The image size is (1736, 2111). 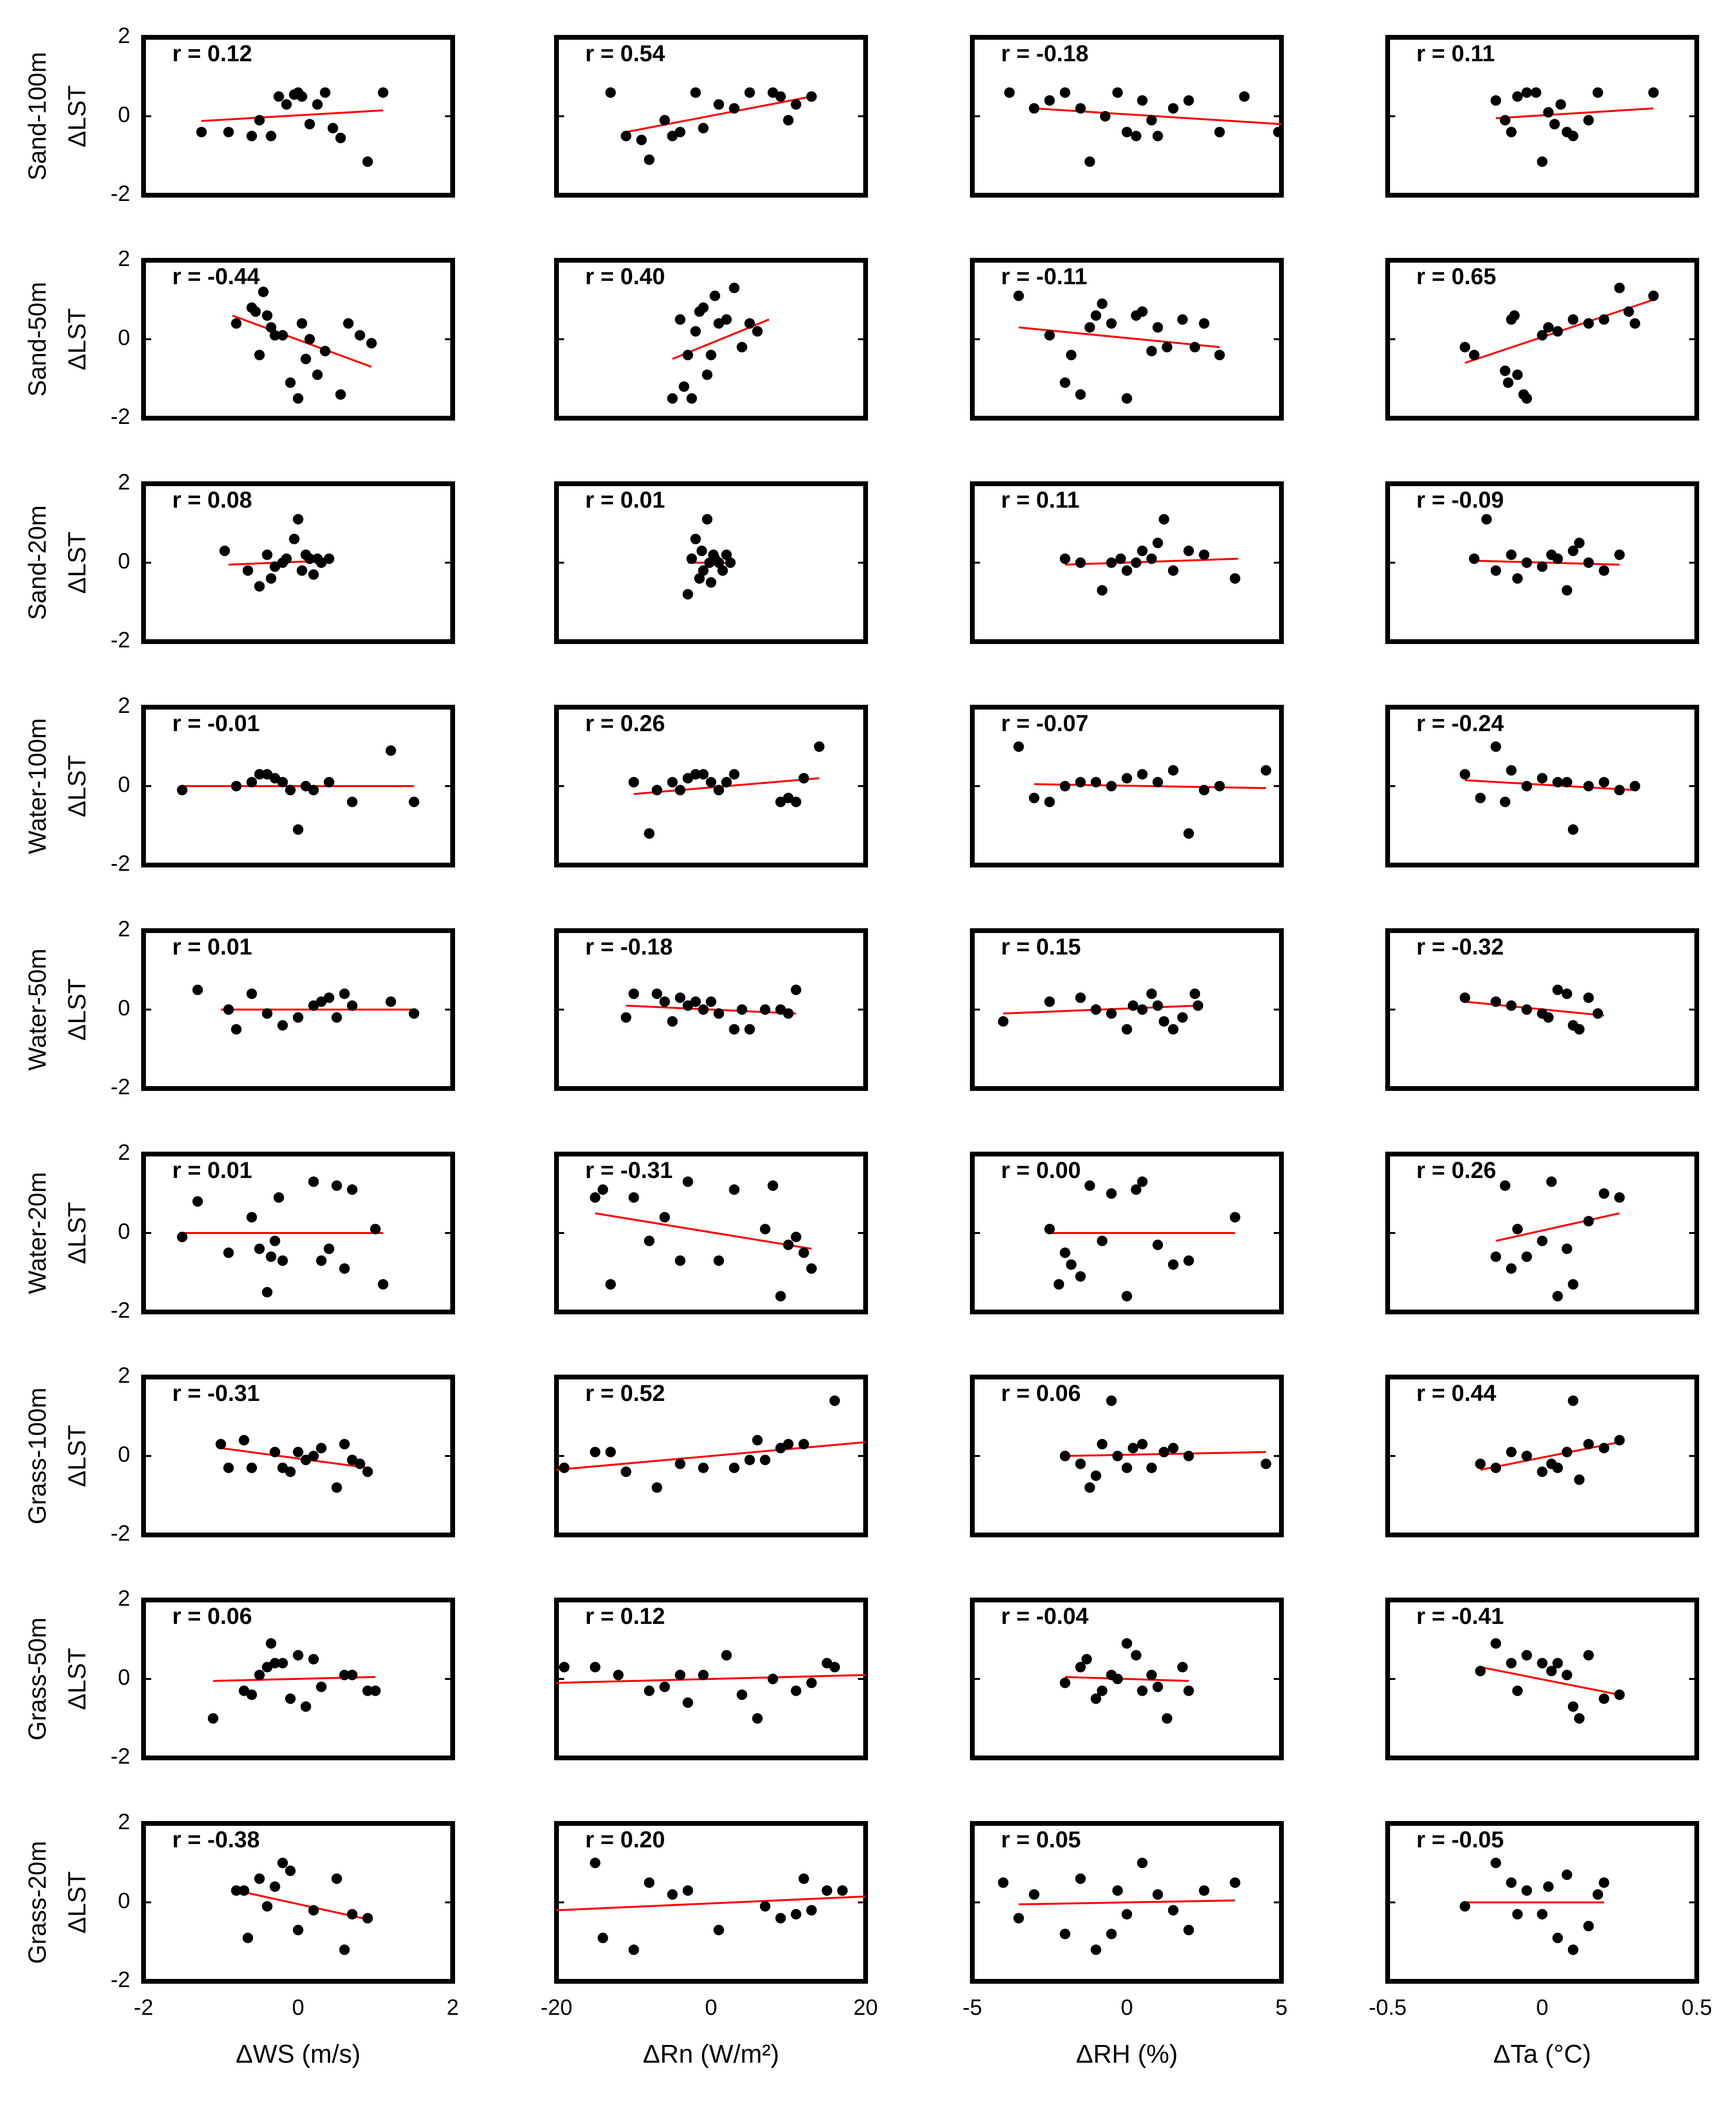 I want to click on r-annotation: r = 0.11, so click(x=1455, y=54).